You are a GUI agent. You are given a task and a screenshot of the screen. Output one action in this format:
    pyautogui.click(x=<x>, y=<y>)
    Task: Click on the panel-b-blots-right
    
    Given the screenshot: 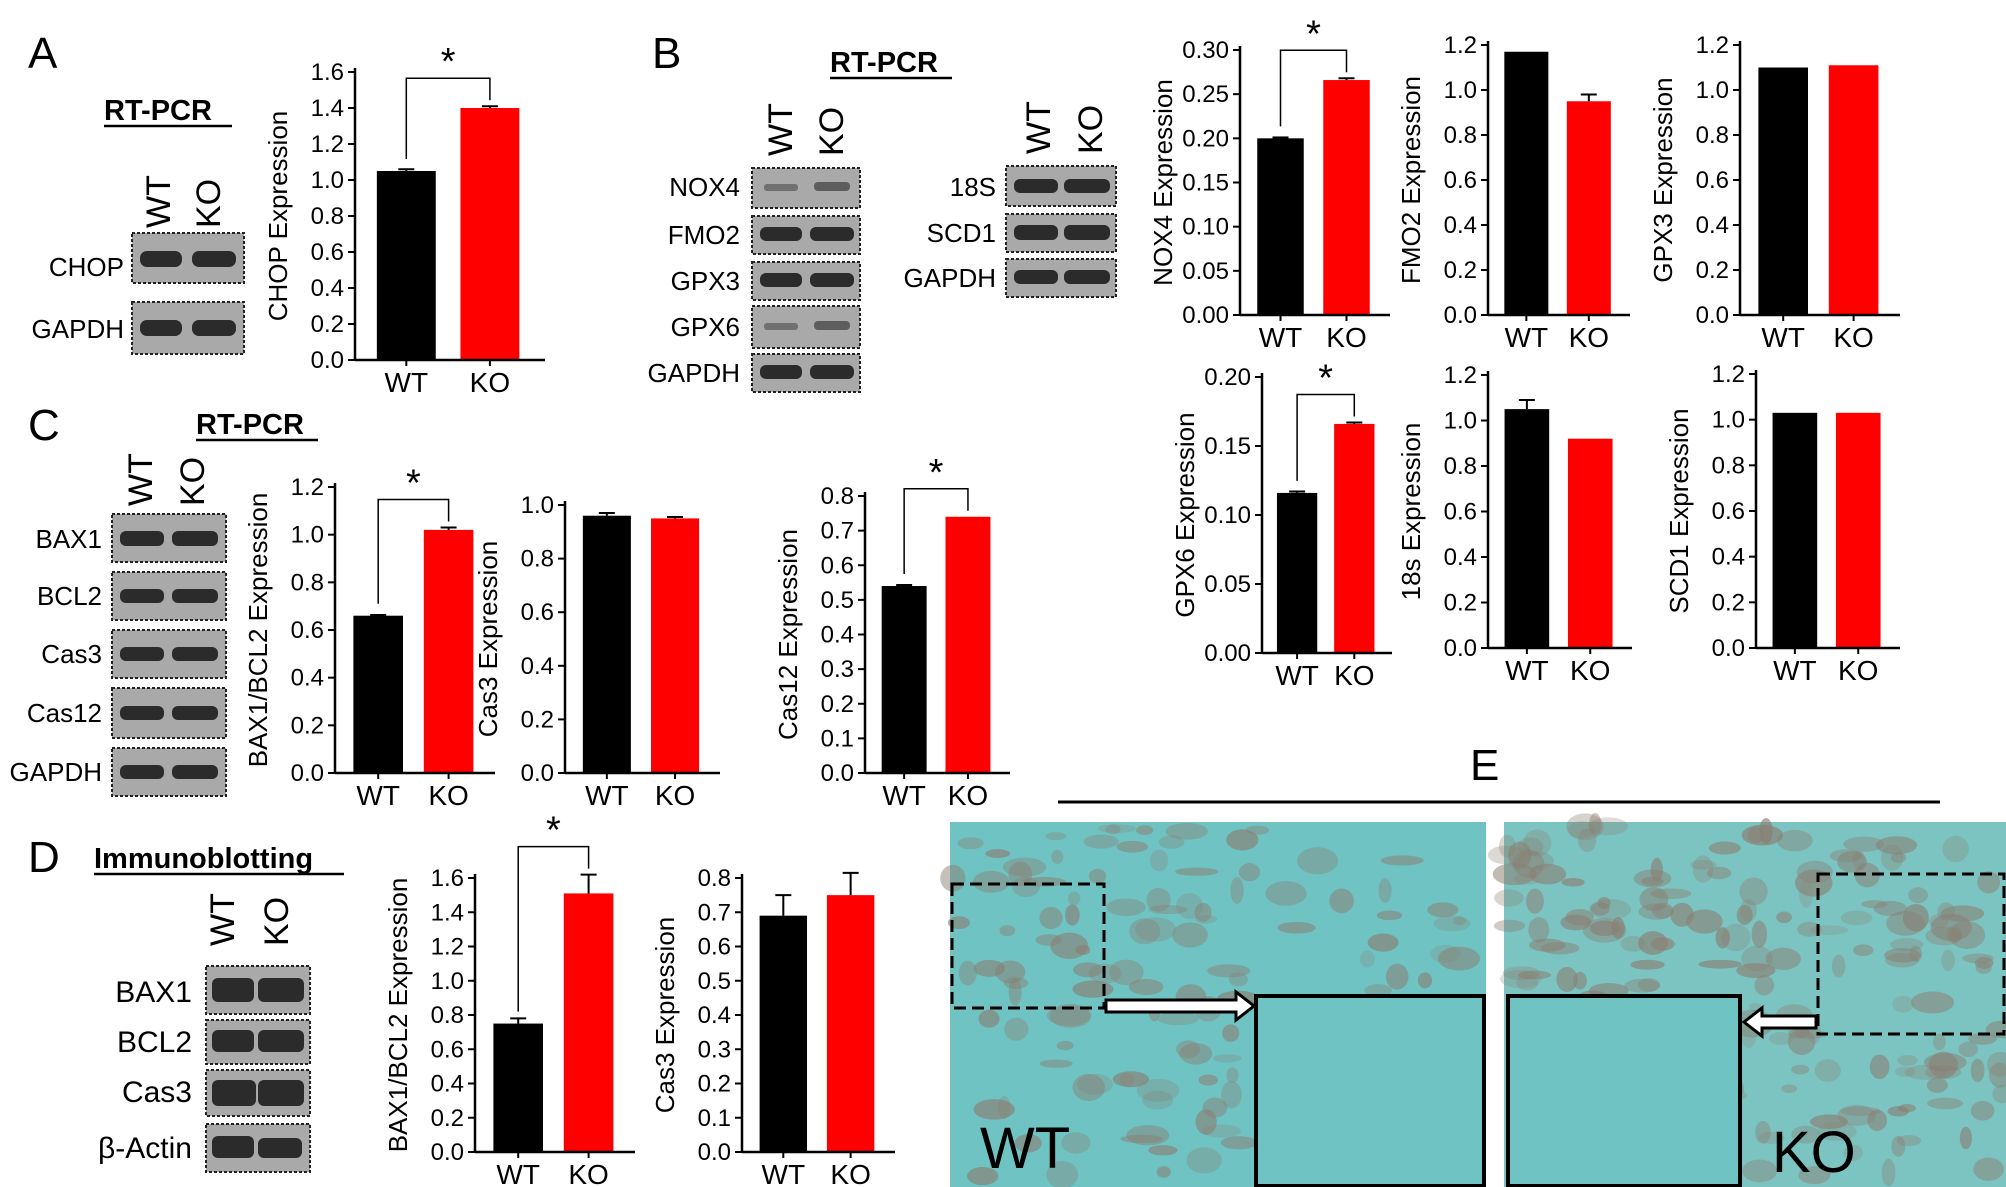 What is the action you would take?
    pyautogui.click(x=1061, y=231)
    